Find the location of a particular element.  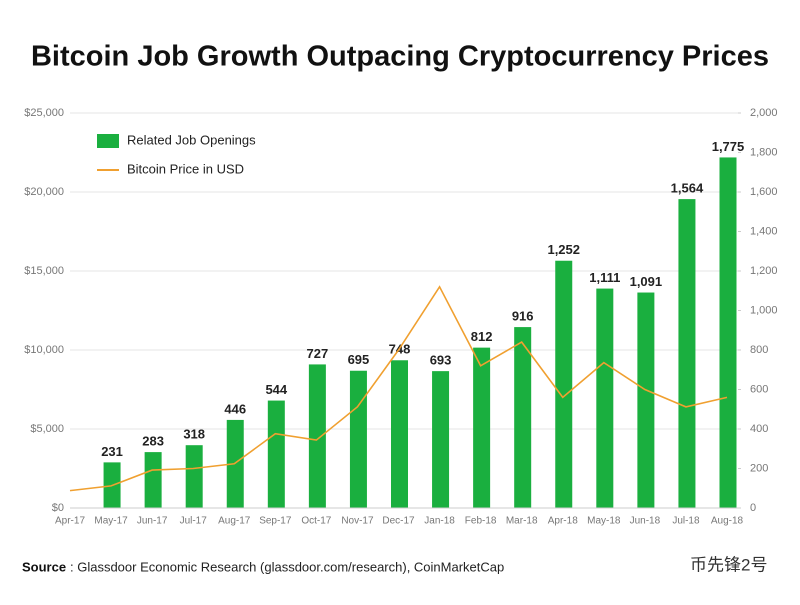

y-tick-label: $20,000 is located at coordinates (44, 192).